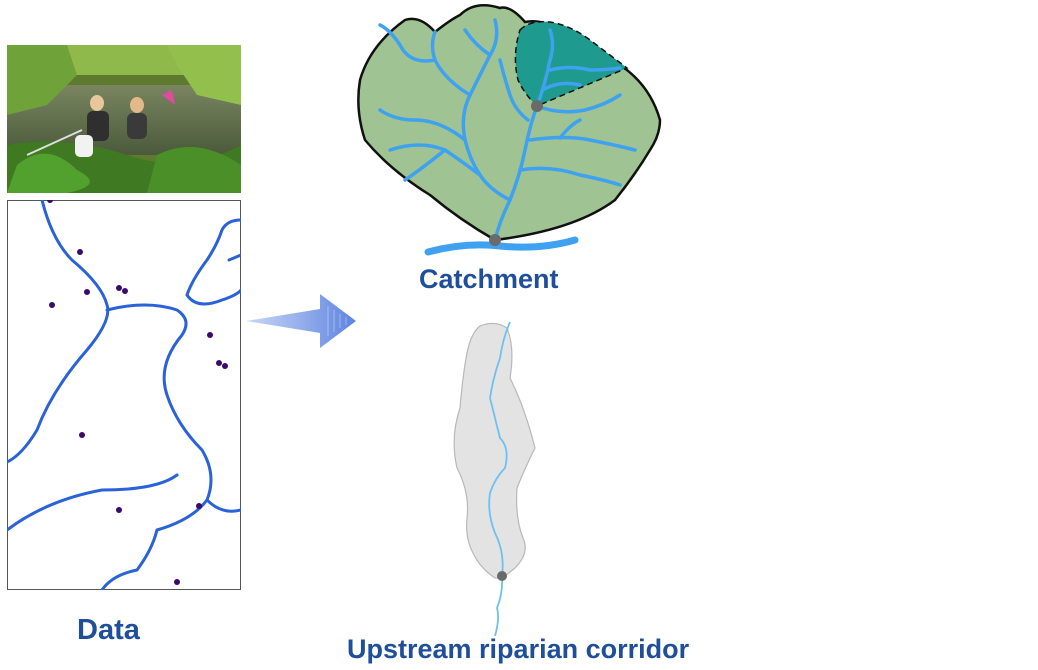 Image resolution: width=1038 pixels, height=670 pixels. Describe the element at coordinates (494, 478) in the screenshot. I see `riparian-corridor-diagram` at that location.